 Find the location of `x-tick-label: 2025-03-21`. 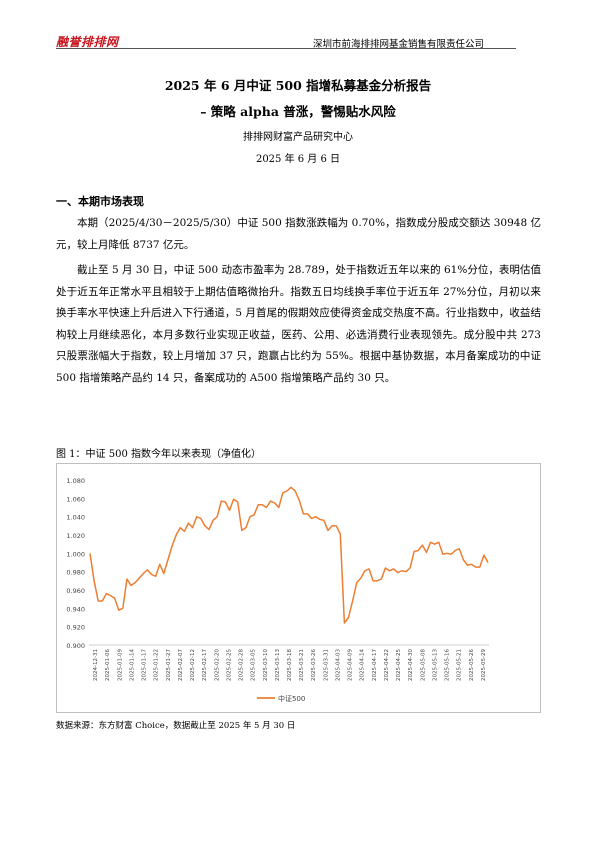

x-tick-label: 2025-03-21 is located at coordinates (302, 665).